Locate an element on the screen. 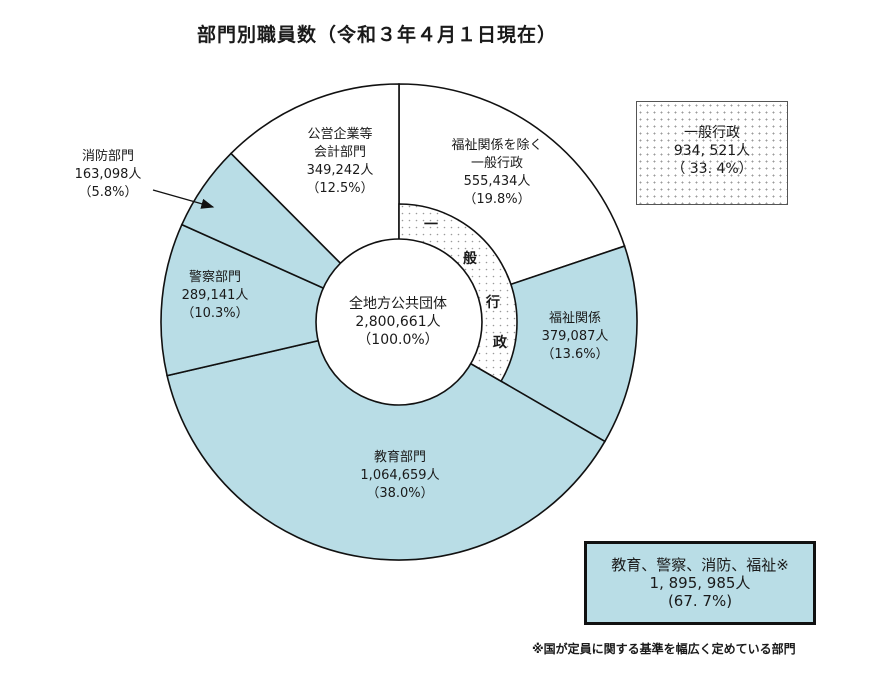 The height and width of the screenshot is (678, 870). label-welfare: 福祉関係 379,087人 （13.6%） is located at coordinates (575, 336).